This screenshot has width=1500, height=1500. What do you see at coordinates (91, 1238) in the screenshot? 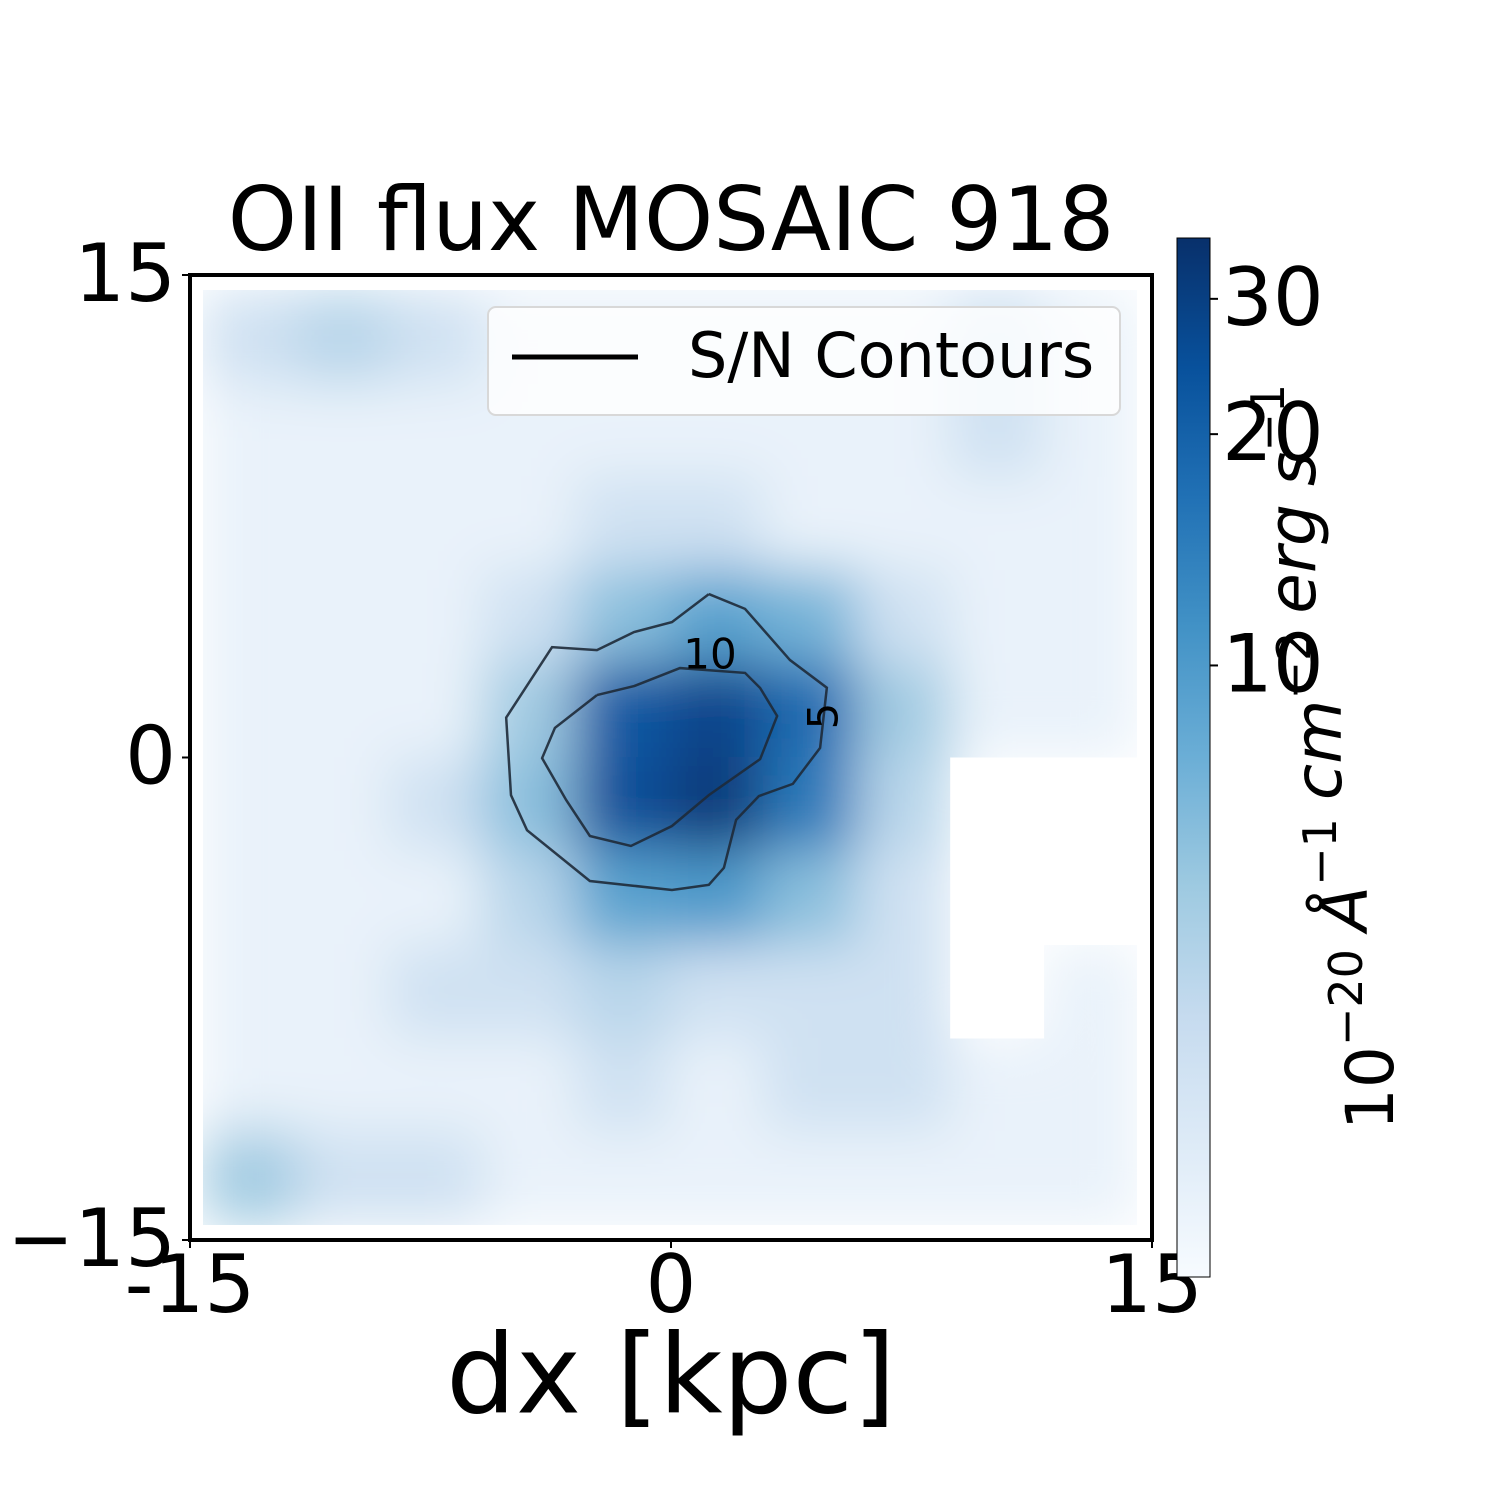
I see `y-tick-label: −15` at bounding box center [91, 1238].